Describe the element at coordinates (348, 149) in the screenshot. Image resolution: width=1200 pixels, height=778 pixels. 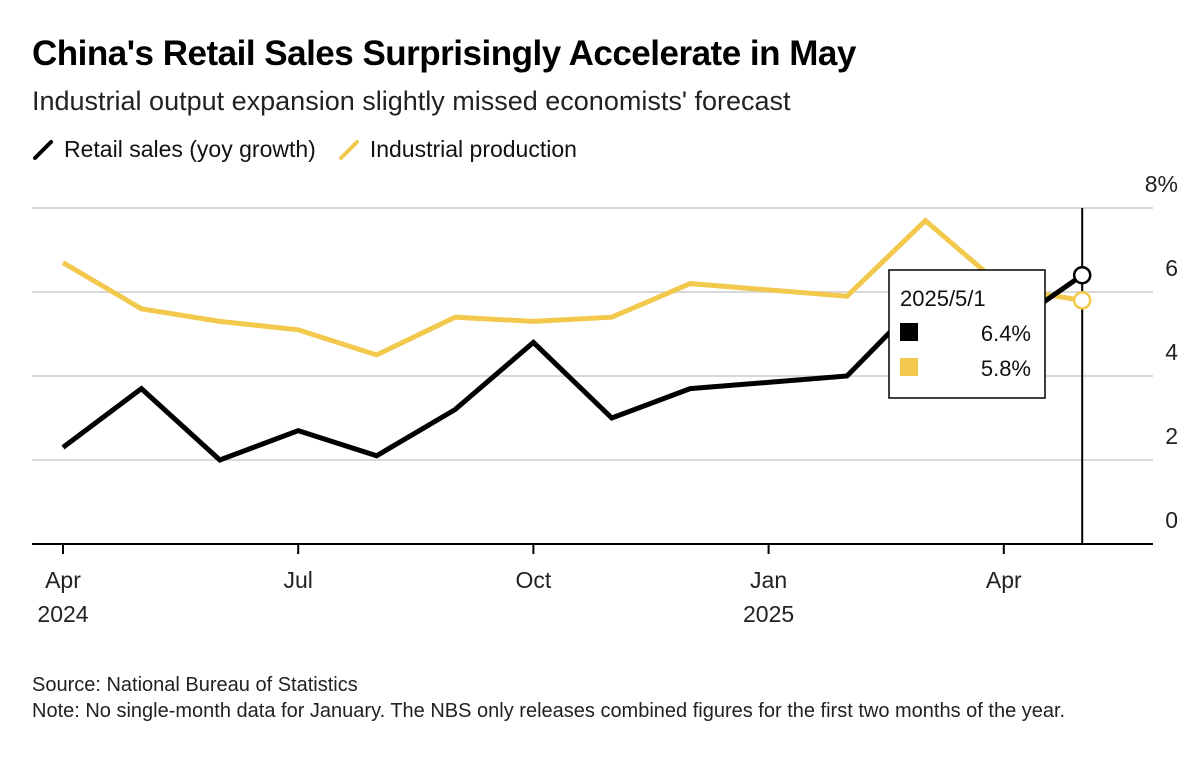
I see `legend-line-icon-industrial` at that location.